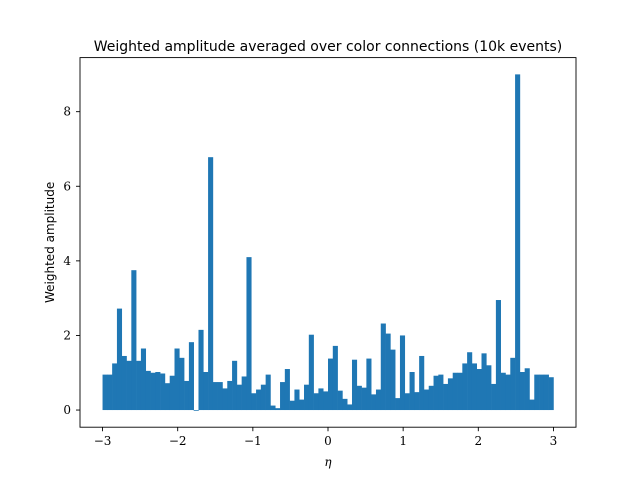 The height and width of the screenshot is (480, 640). Describe the element at coordinates (554, 441) in the screenshot. I see `x-tick-label: 3` at that location.